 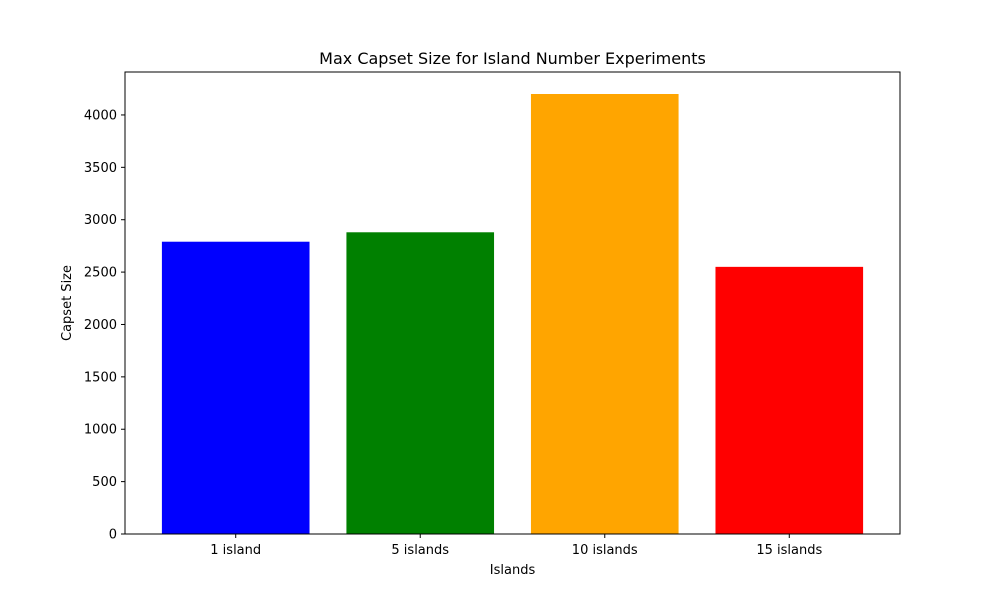 I want to click on y-tick-label: 500, so click(x=104, y=482).